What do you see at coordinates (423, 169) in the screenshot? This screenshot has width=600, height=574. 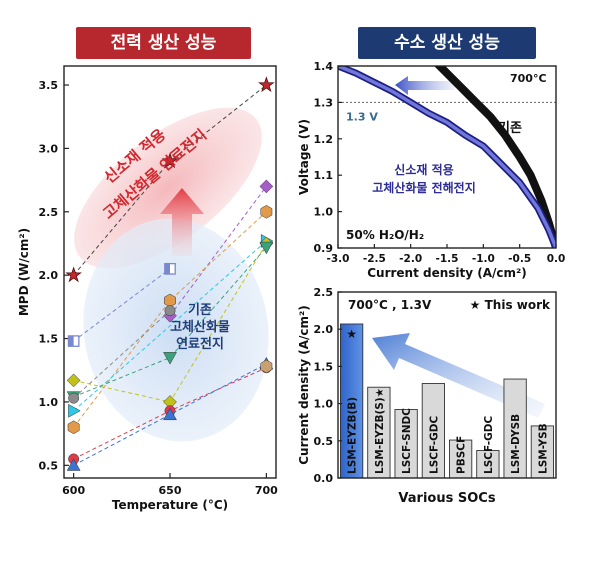 I see `new-material-curve-label-1: 신소재 적용` at bounding box center [423, 169].